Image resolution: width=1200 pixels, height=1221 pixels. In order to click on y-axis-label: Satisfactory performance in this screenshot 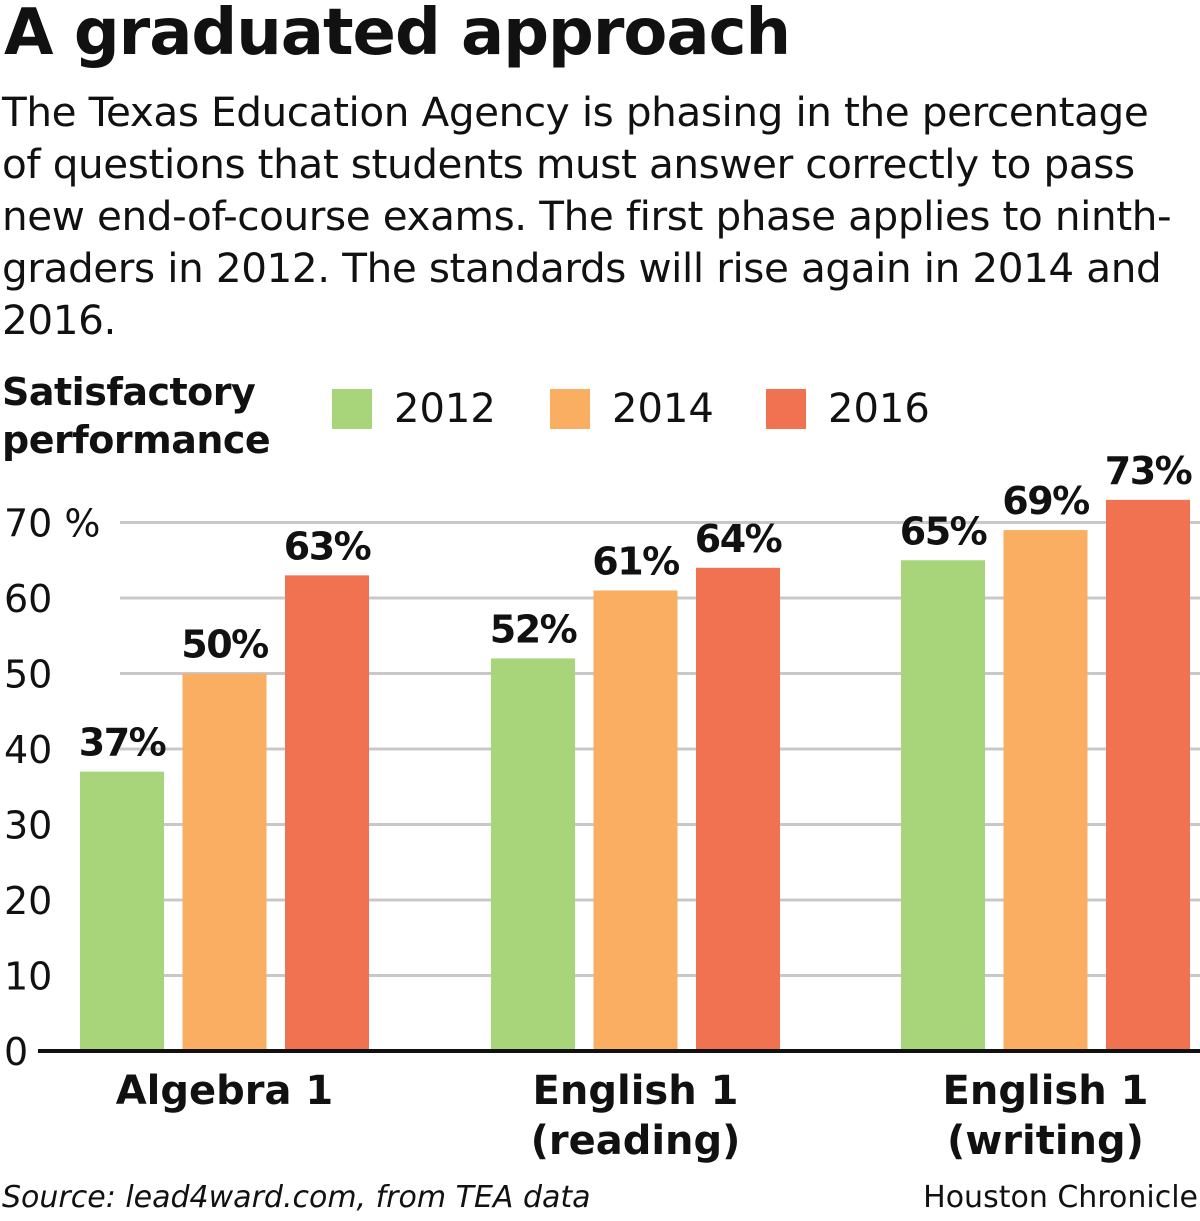, I will do `click(136, 416)`.